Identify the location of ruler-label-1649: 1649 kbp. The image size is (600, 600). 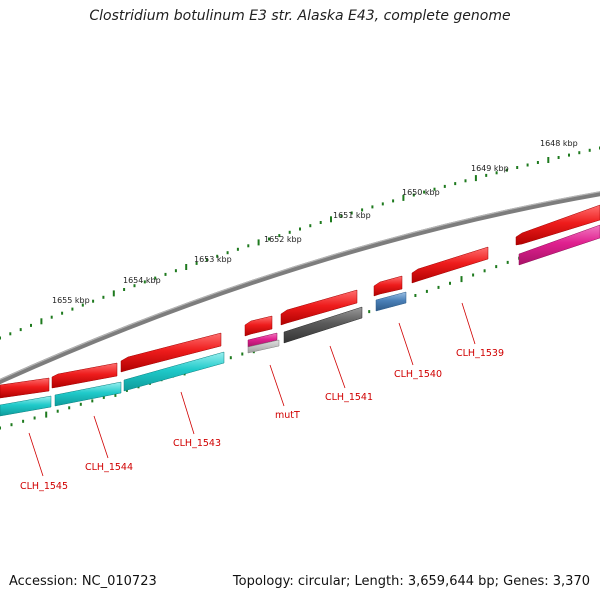
(490, 168).